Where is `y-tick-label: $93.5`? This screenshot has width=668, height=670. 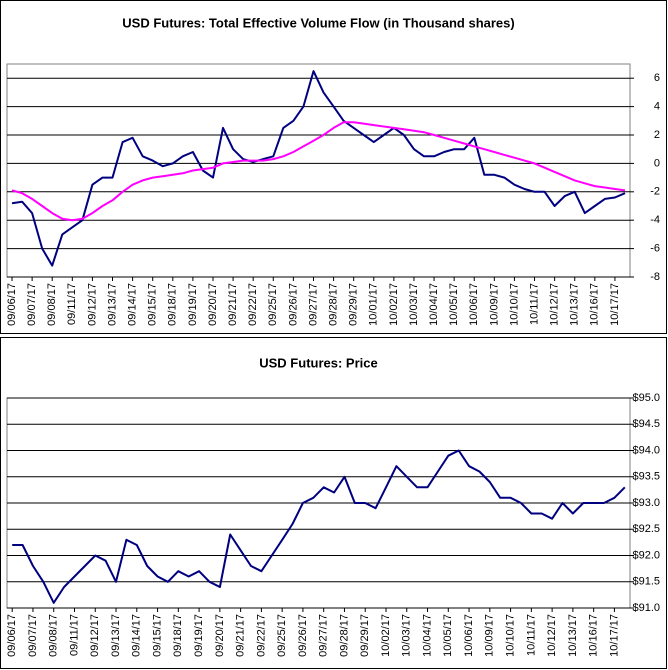 y-tick-label: $93.5 is located at coordinates (646, 477).